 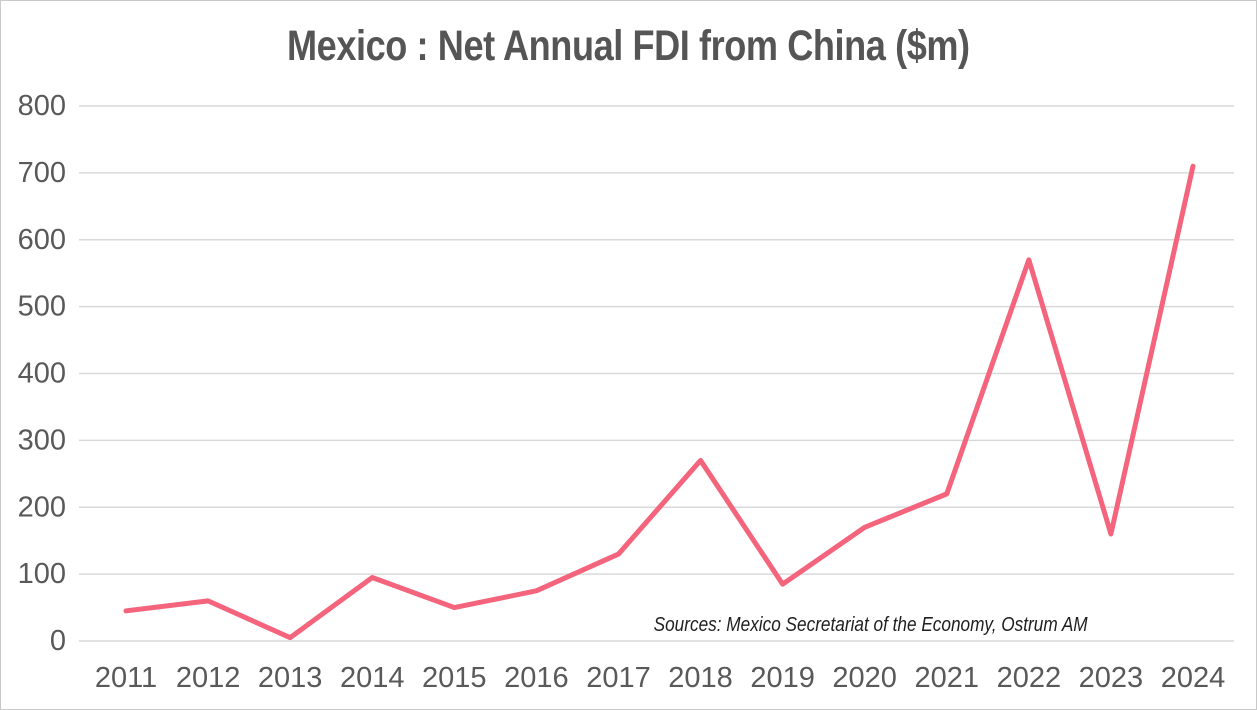 I want to click on y-tick-label: 500, so click(x=42, y=307).